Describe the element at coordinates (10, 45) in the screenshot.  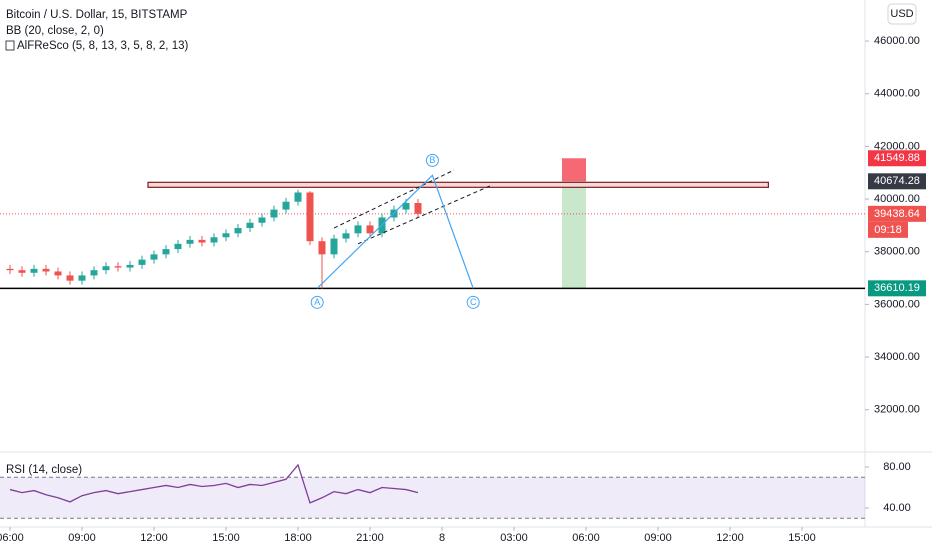
I see `indicator-icon` at that location.